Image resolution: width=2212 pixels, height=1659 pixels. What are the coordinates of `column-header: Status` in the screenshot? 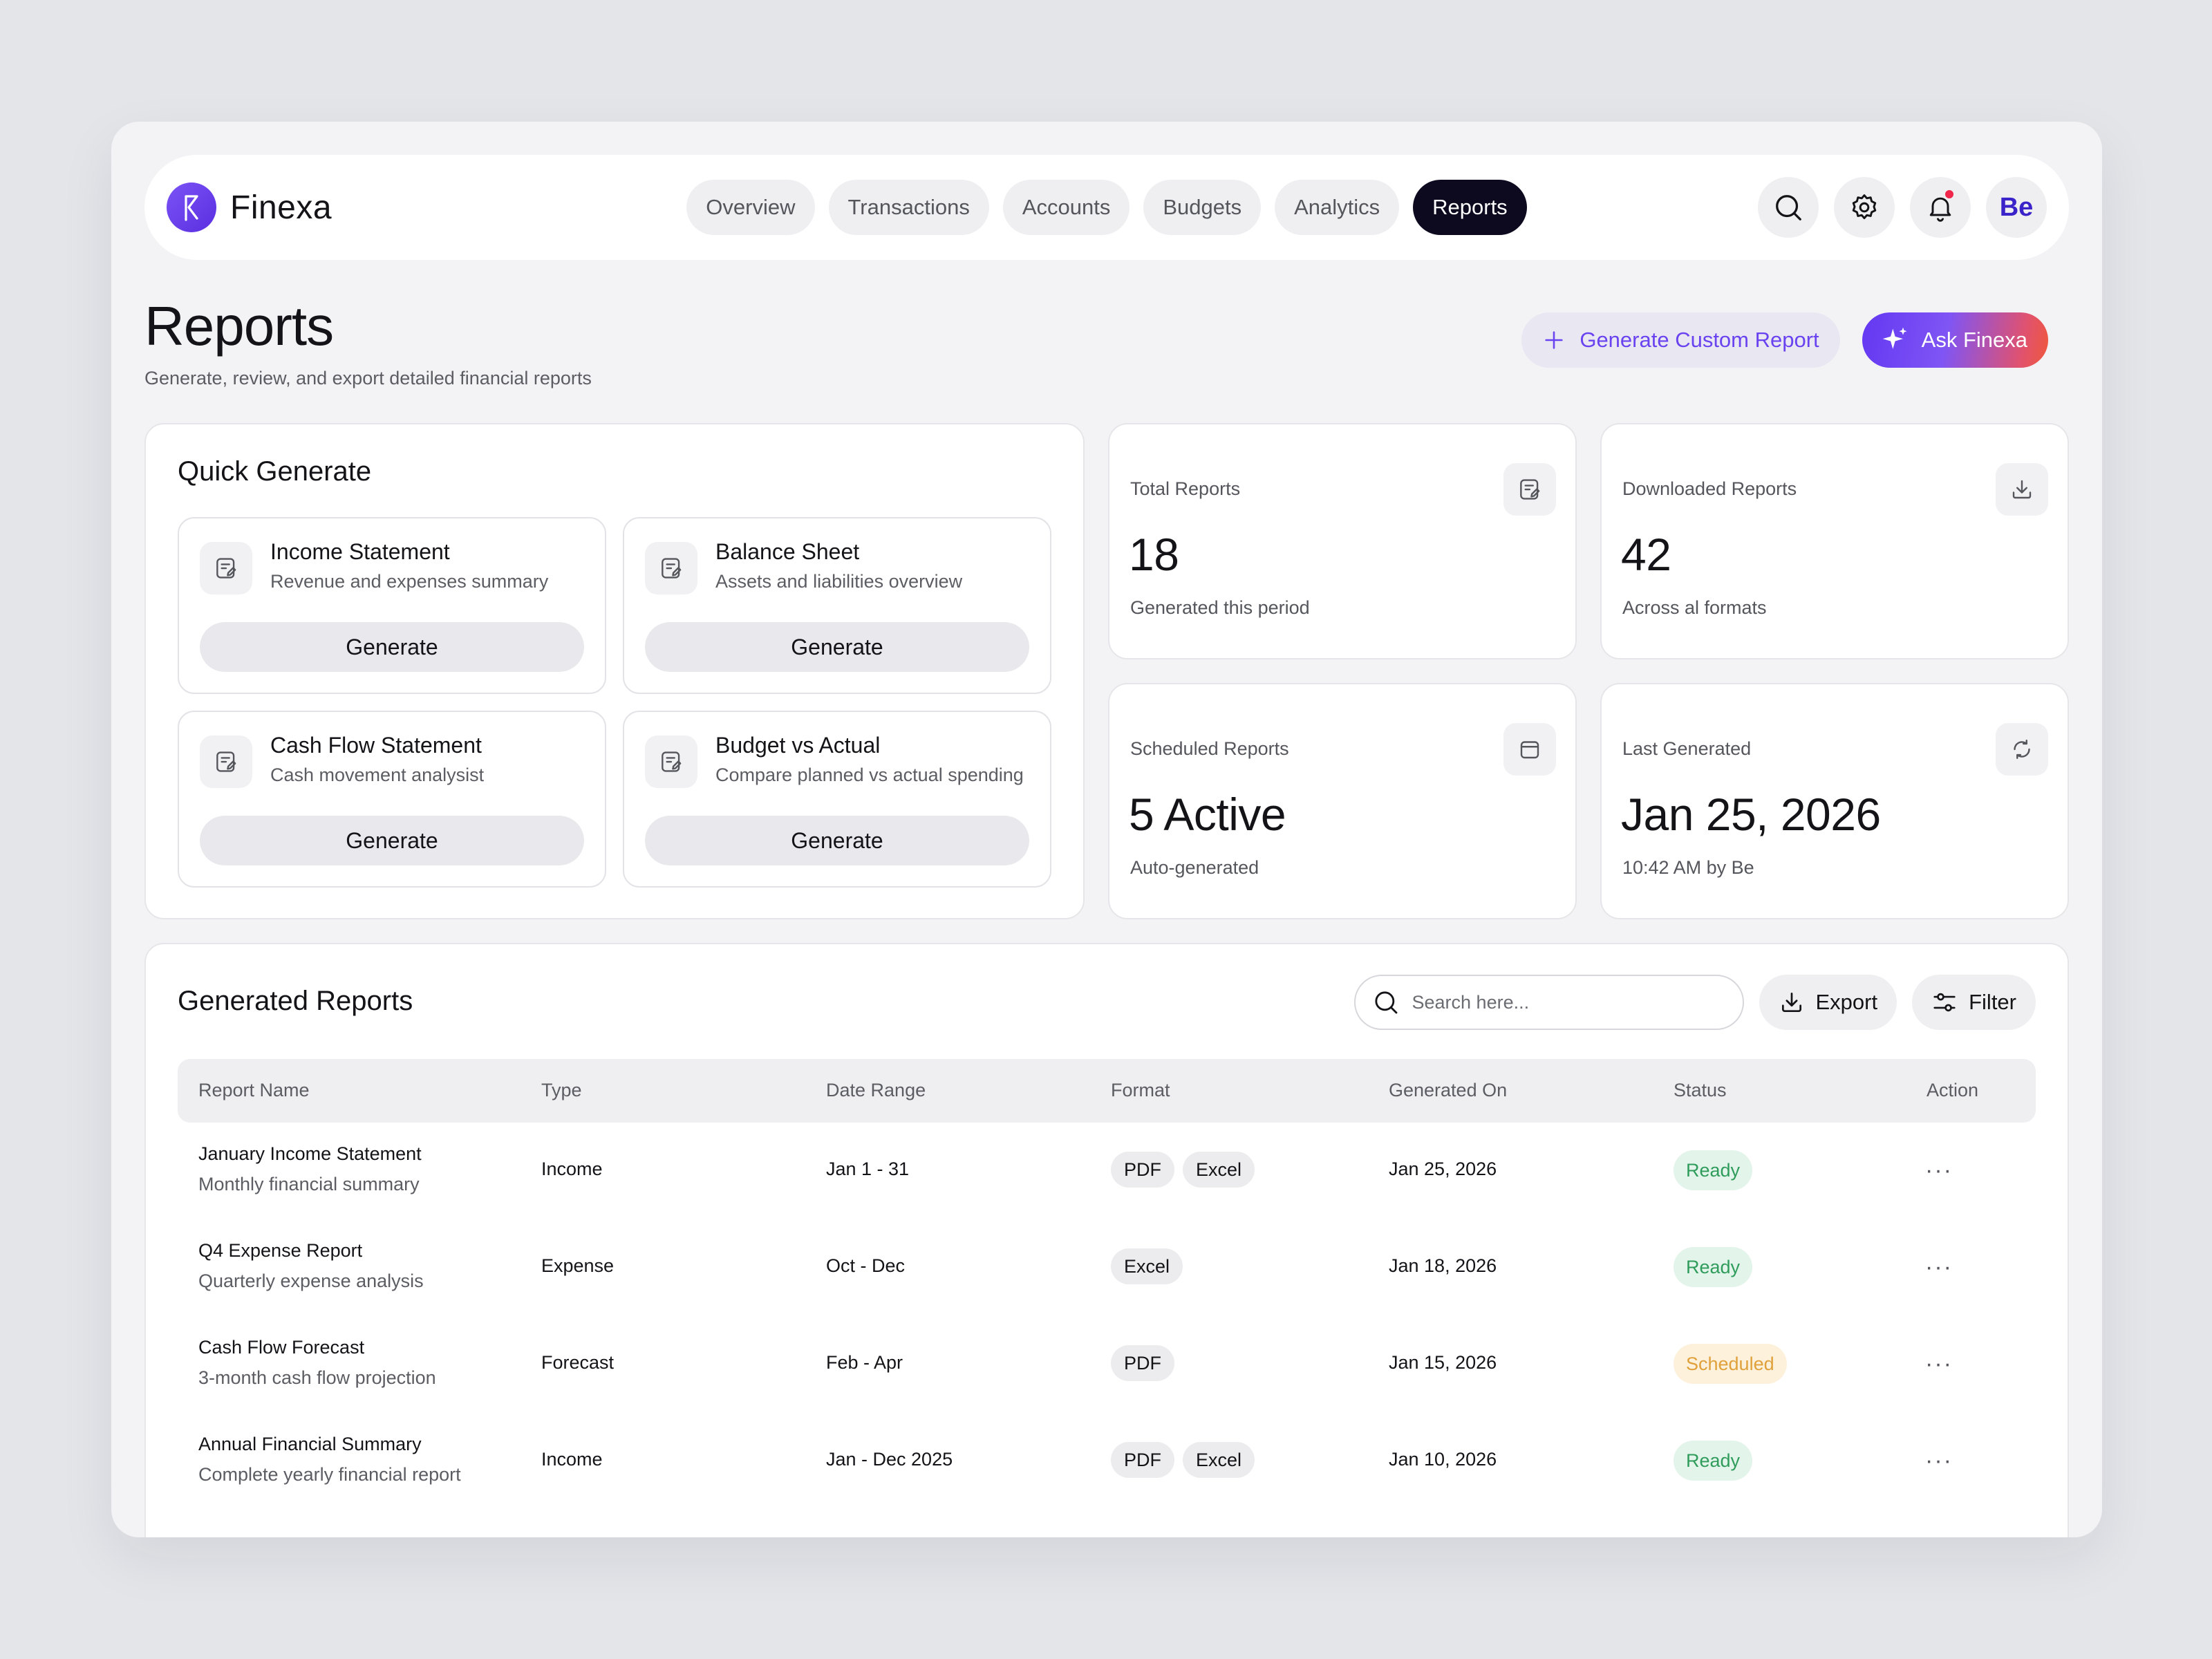 It's located at (1700, 1090).